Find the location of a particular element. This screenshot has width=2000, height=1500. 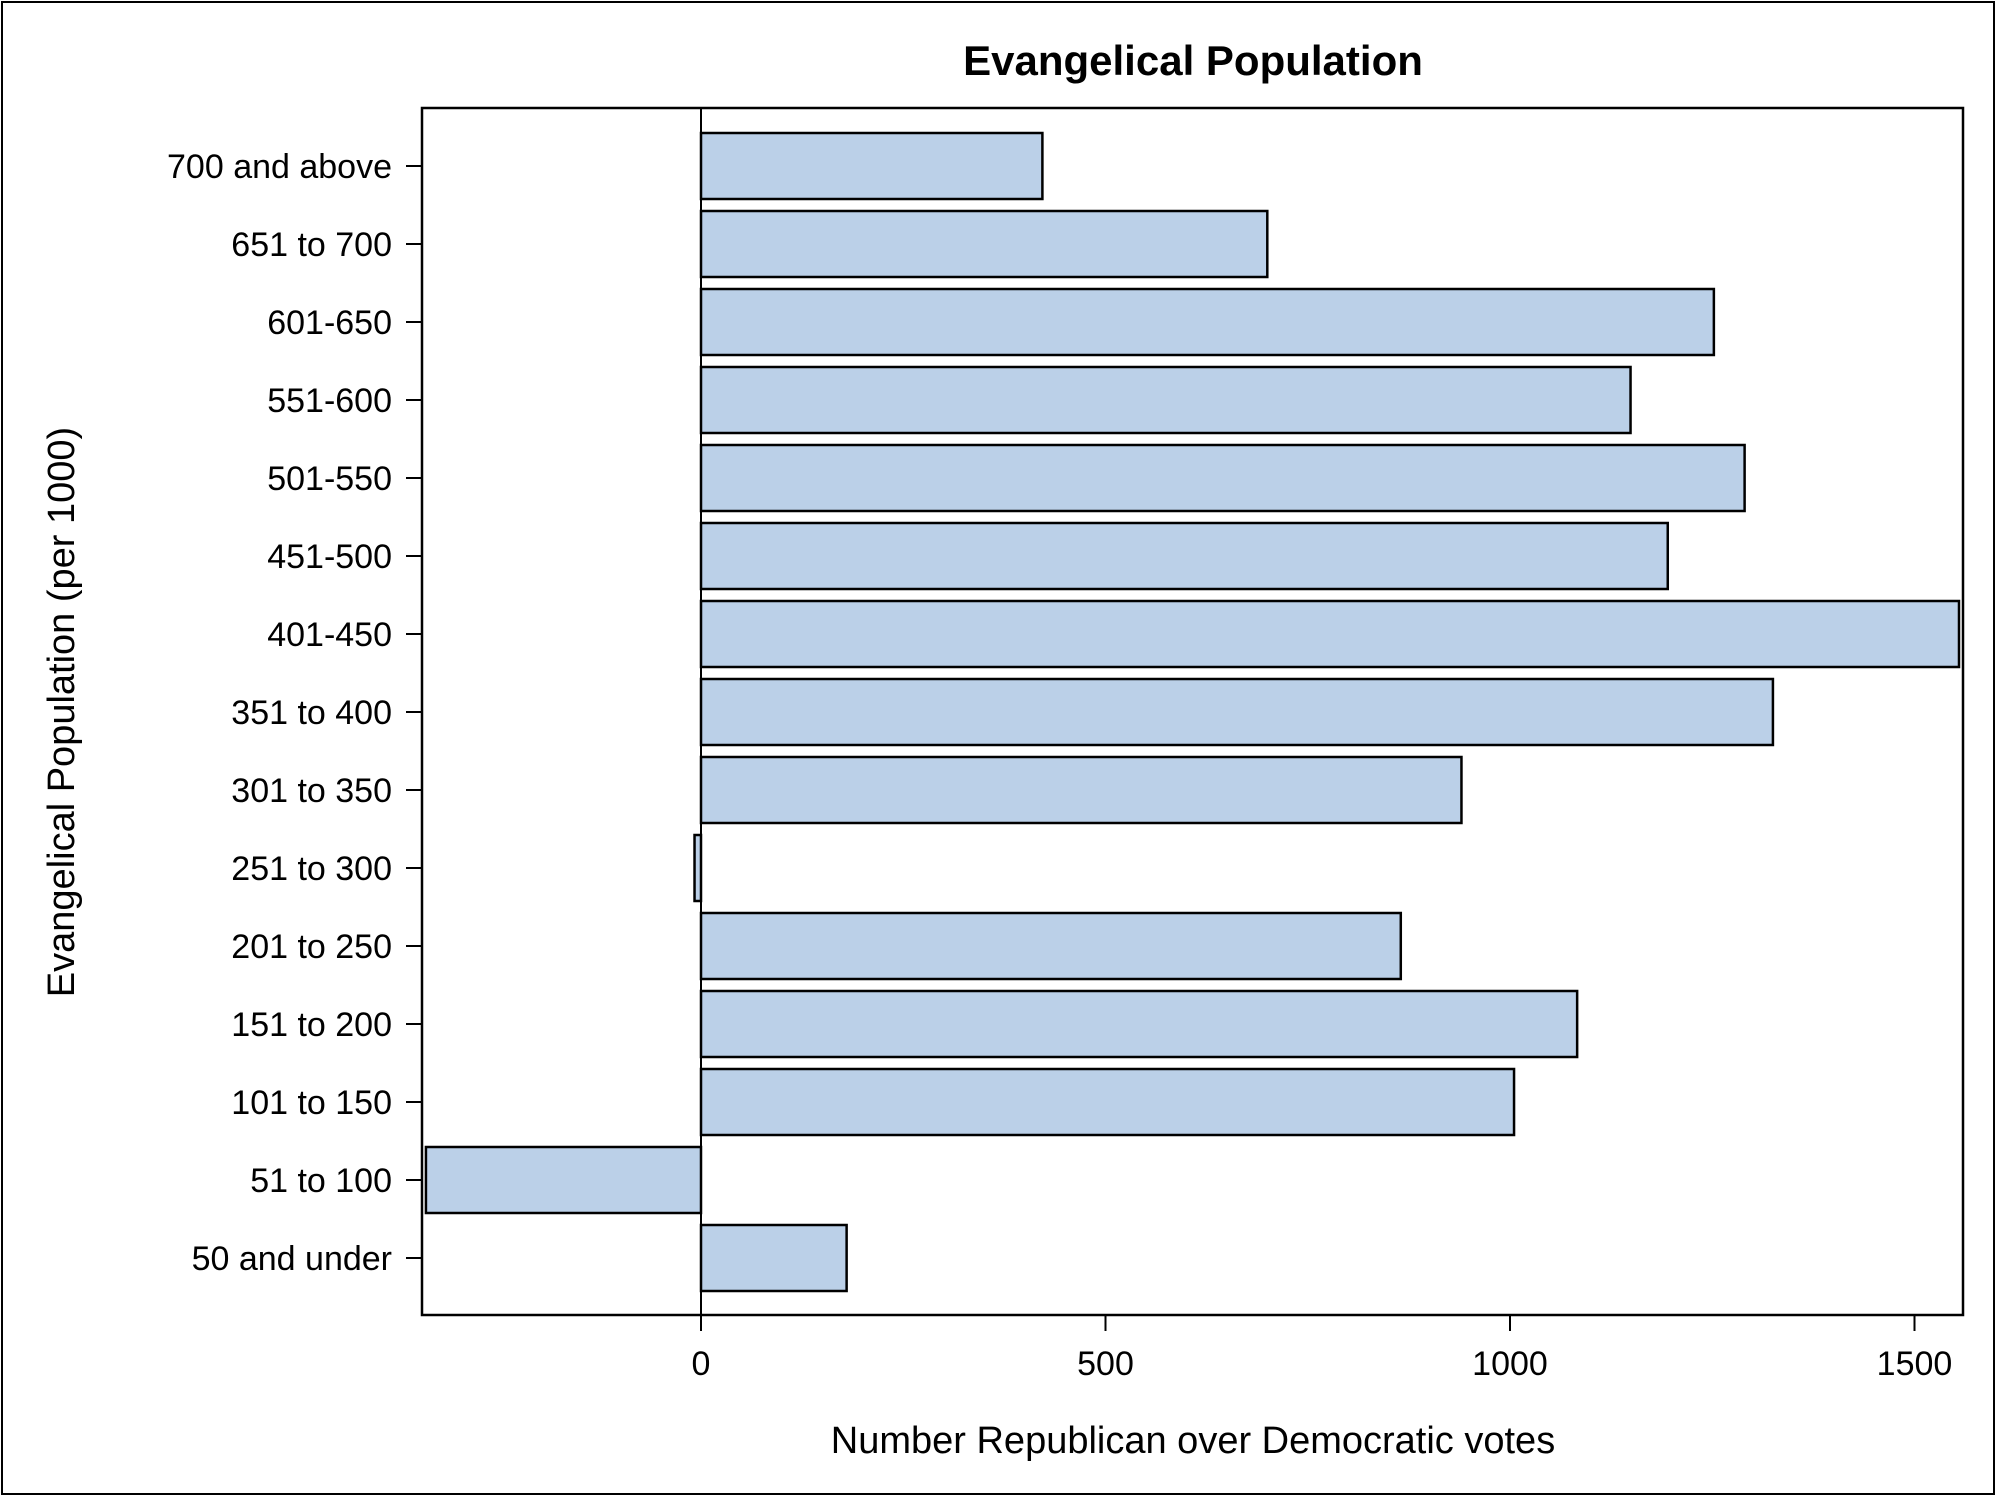

x-axis-label: Number Republican over Democratic votes is located at coordinates (1193, 1441).